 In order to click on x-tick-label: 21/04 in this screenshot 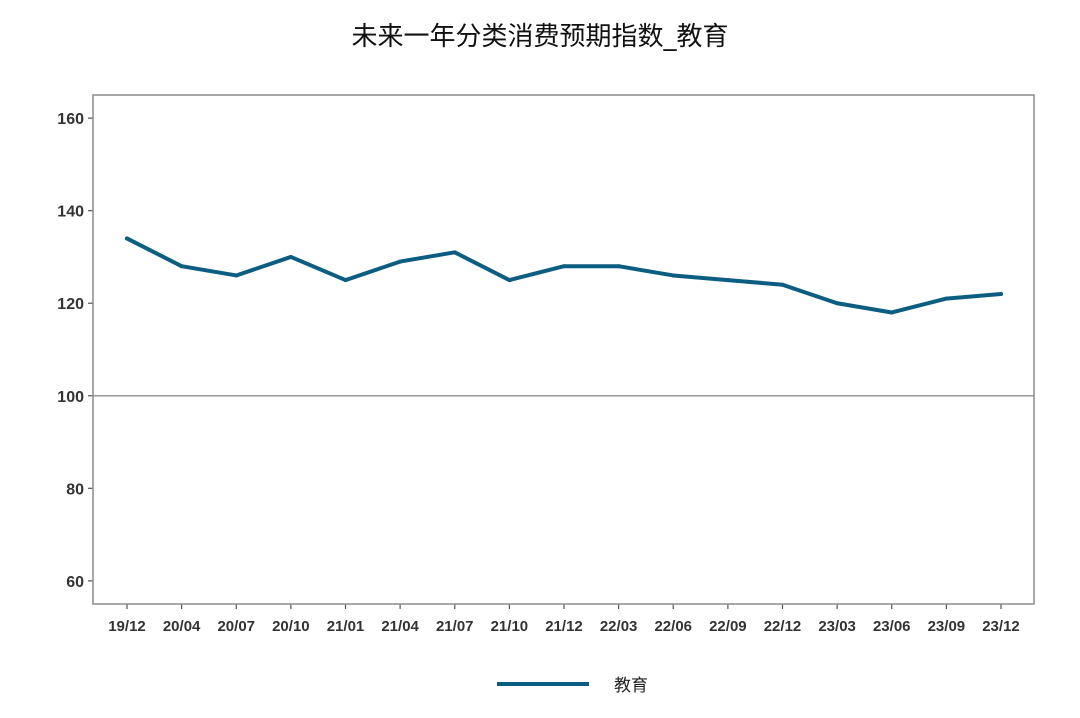, I will do `click(400, 626)`.